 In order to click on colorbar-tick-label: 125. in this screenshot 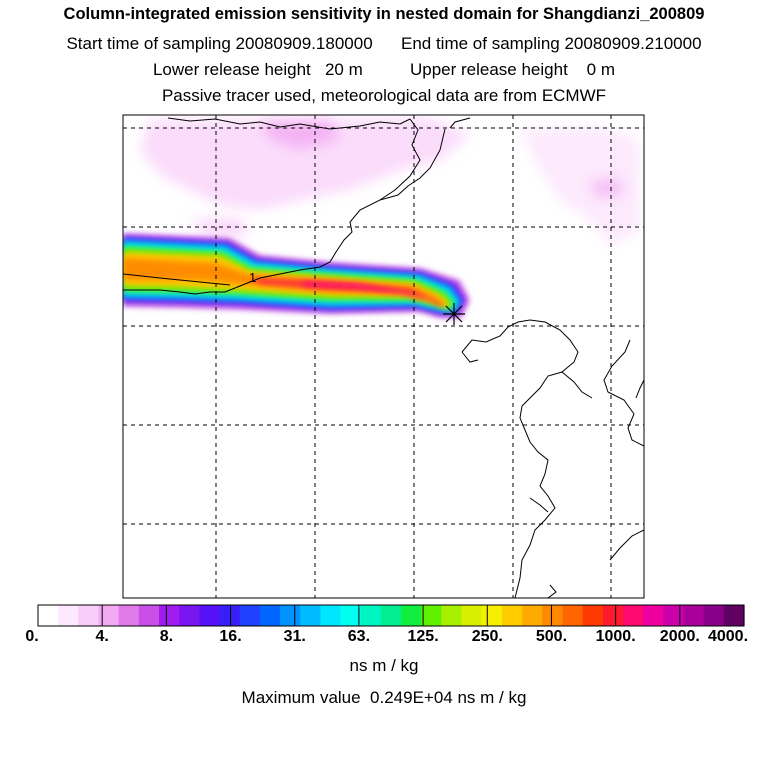, I will do `click(423, 636)`.